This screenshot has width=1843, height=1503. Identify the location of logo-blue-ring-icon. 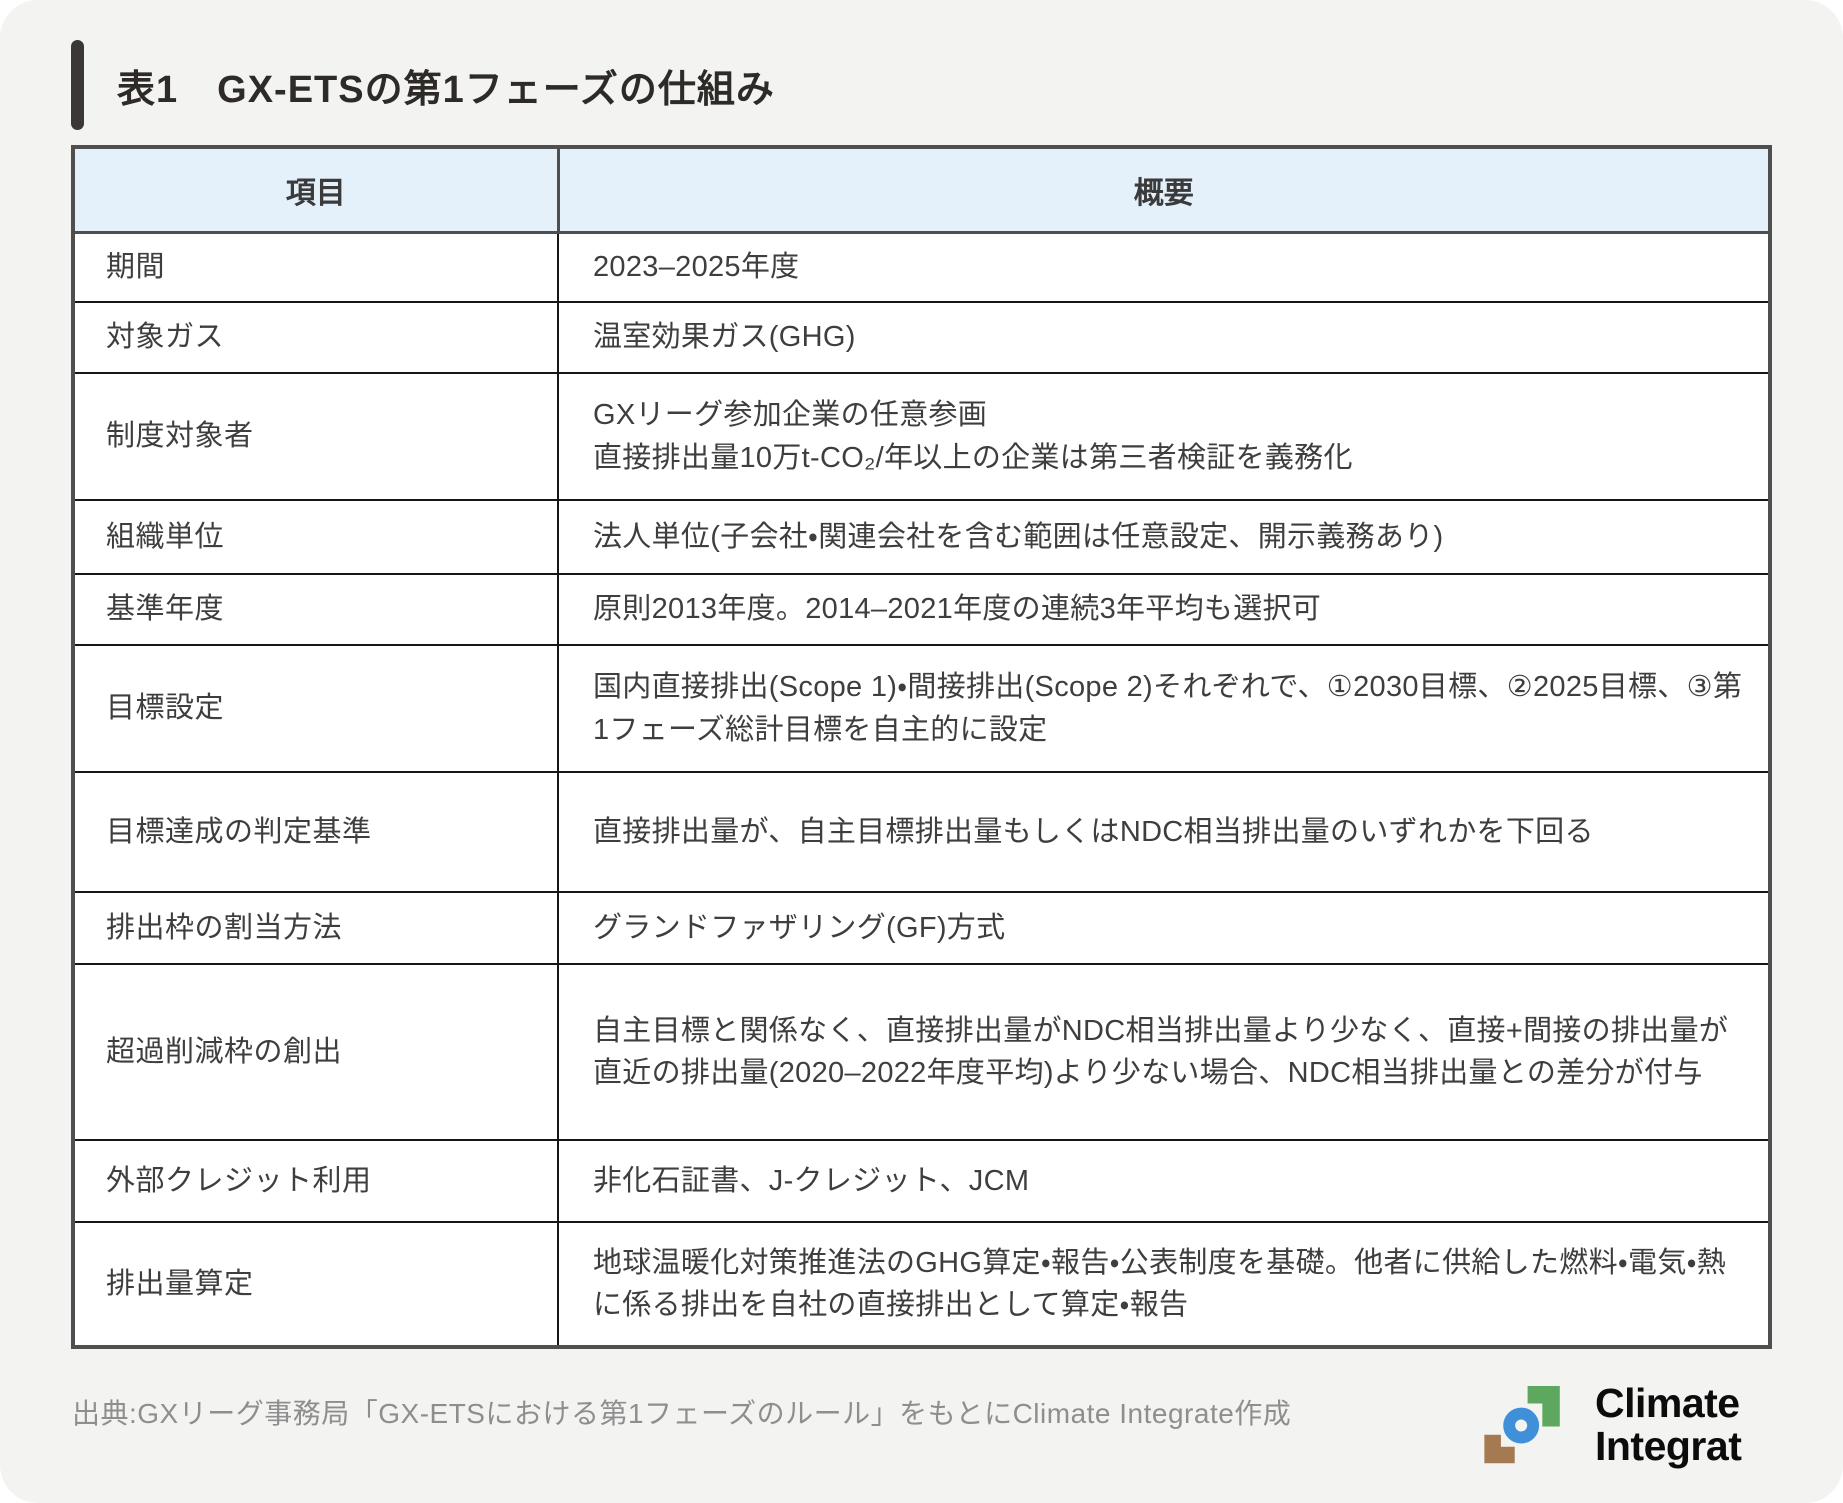
(1521, 1425).